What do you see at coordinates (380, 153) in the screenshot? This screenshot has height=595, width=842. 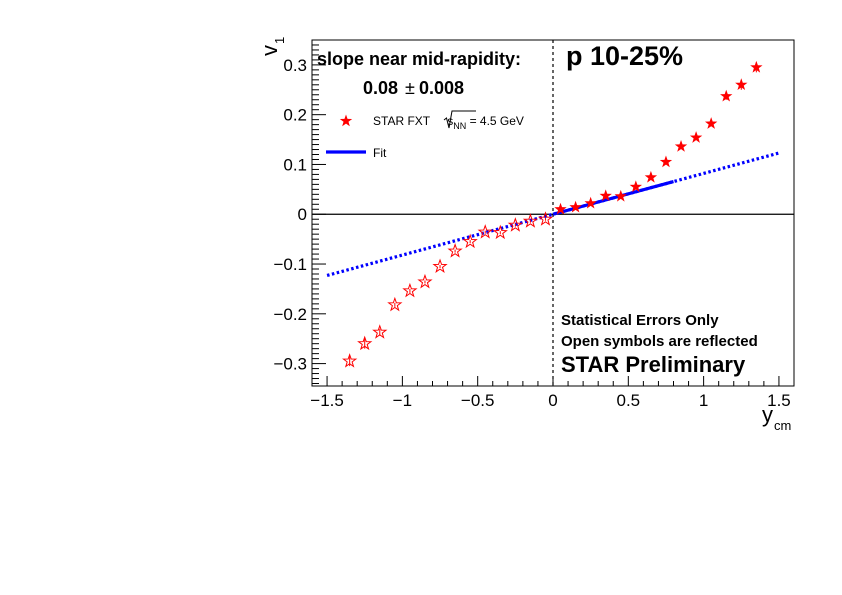 I see `legend-fit-label: Fit` at bounding box center [380, 153].